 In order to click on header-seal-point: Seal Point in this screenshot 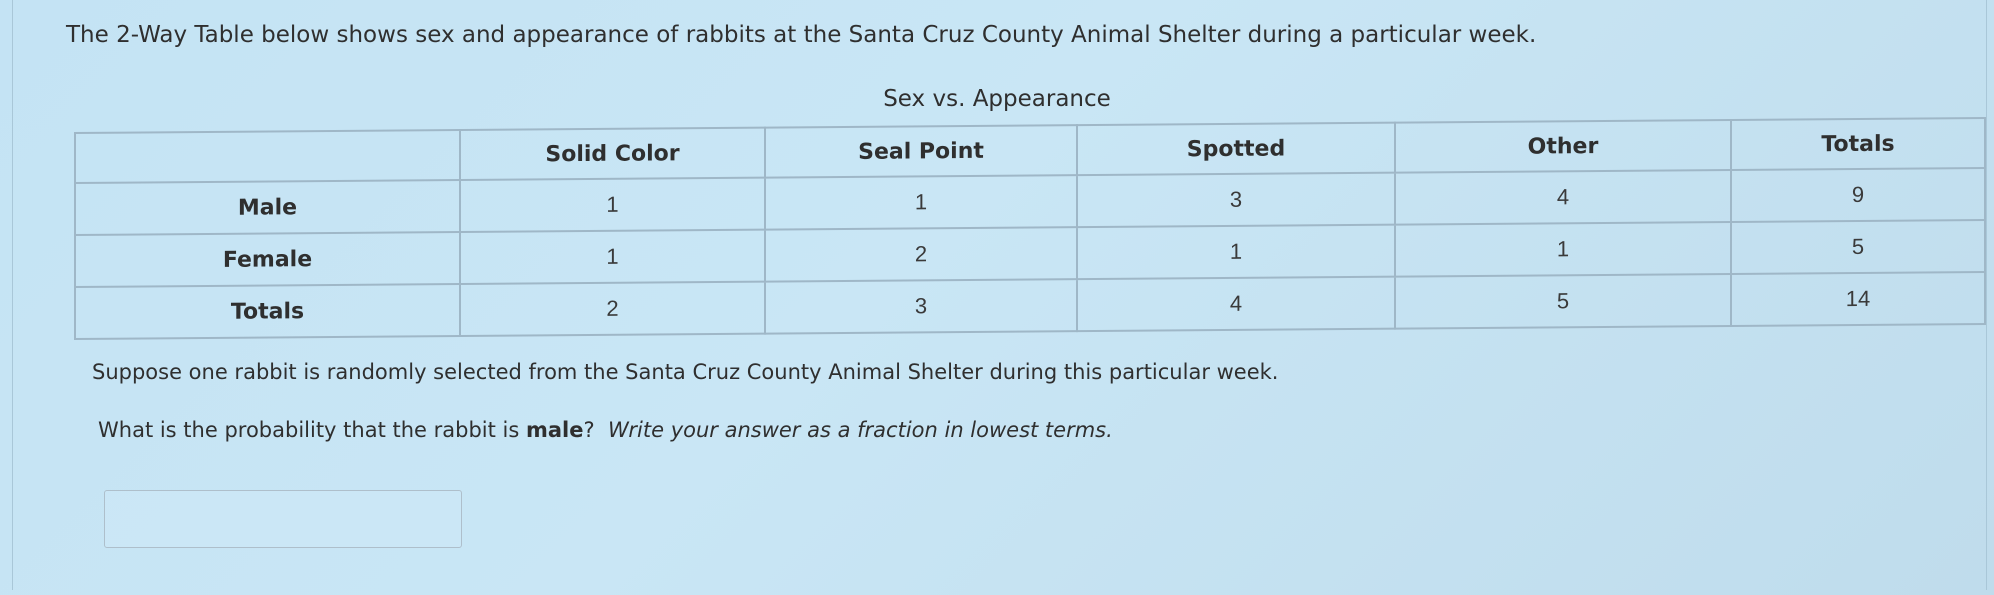, I will do `click(921, 151)`.